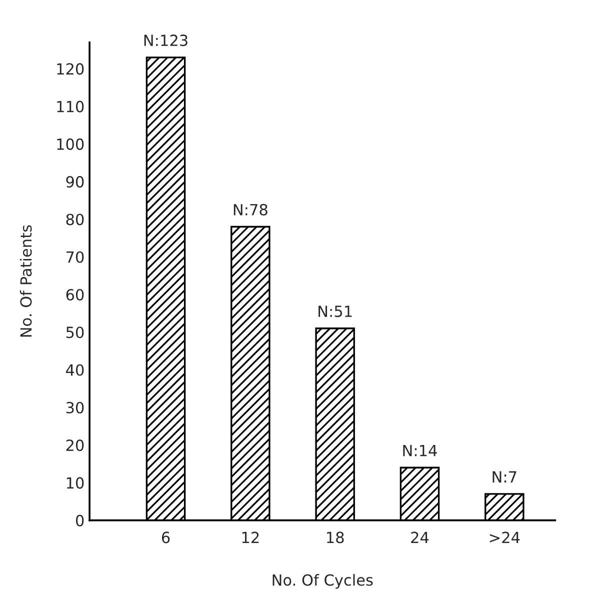  What do you see at coordinates (75, 370) in the screenshot?
I see `y-tick-label: 40` at bounding box center [75, 370].